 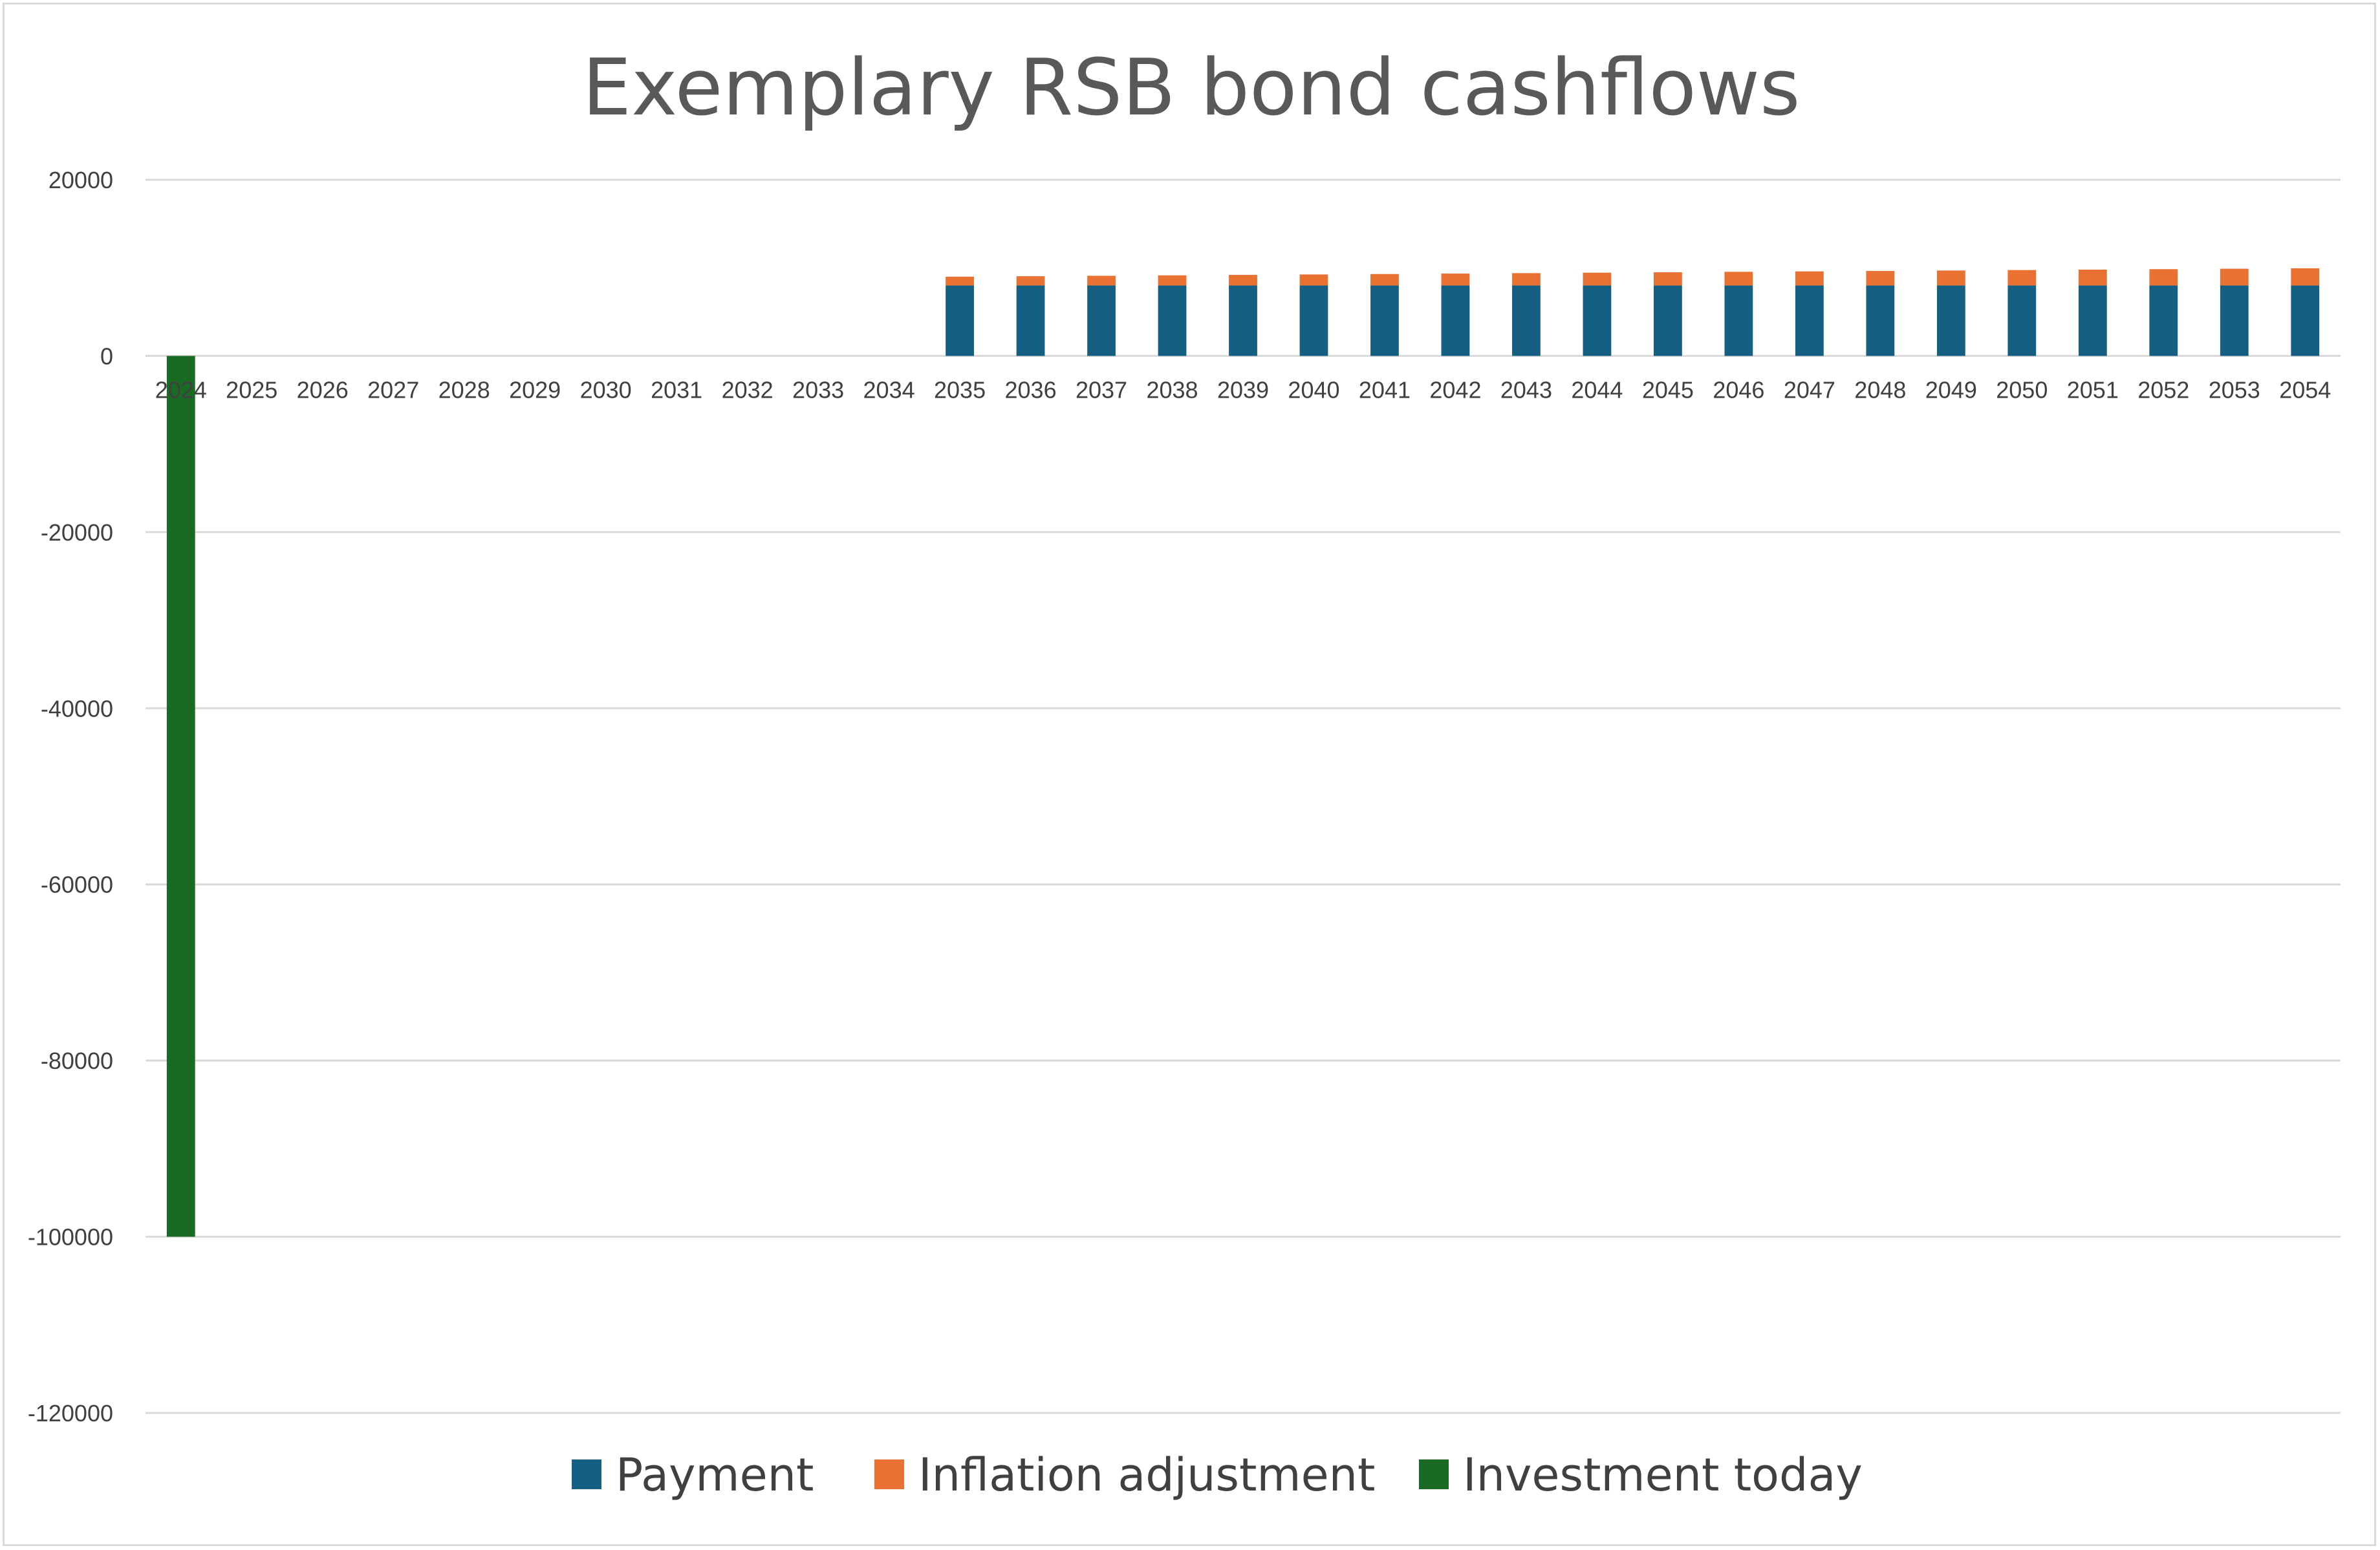 I want to click on x-tick-label: 2033, so click(x=818, y=389).